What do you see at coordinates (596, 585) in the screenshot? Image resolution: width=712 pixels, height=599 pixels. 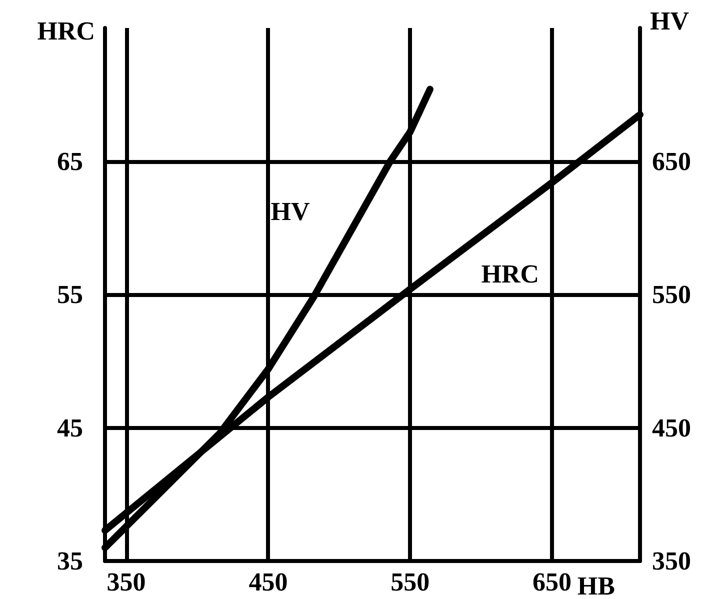 I see `x-axis-title: HB` at bounding box center [596, 585].